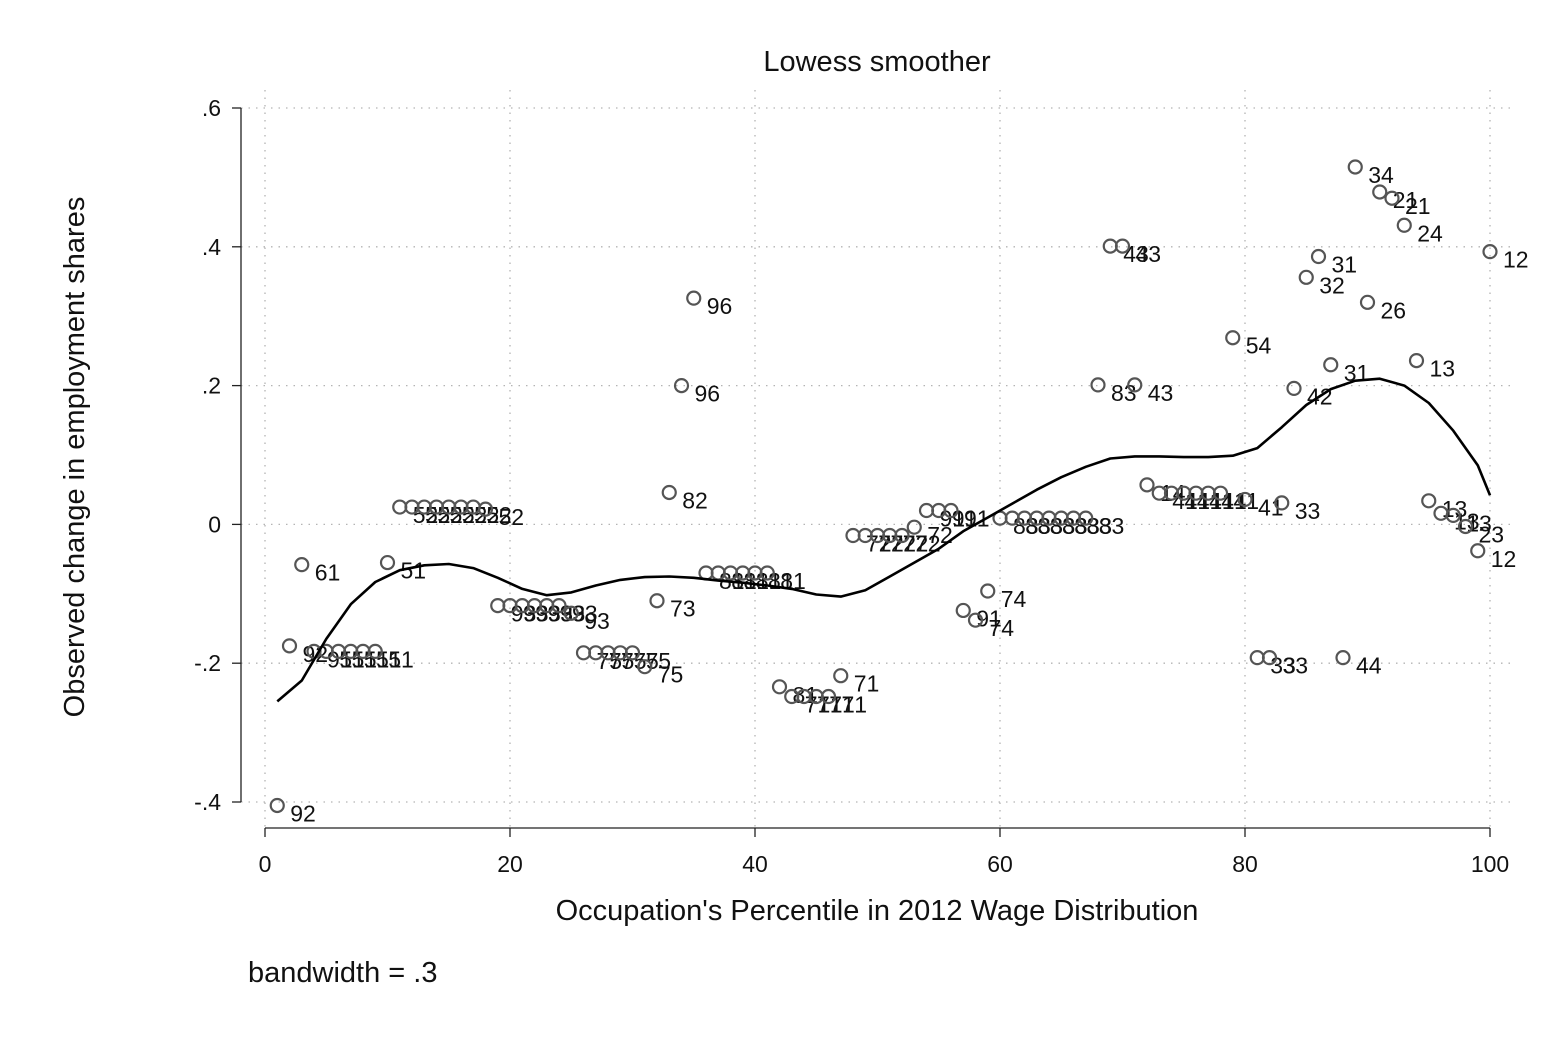  Describe the element at coordinates (755, 864) in the screenshot. I see `x-tick-label: 40` at that location.